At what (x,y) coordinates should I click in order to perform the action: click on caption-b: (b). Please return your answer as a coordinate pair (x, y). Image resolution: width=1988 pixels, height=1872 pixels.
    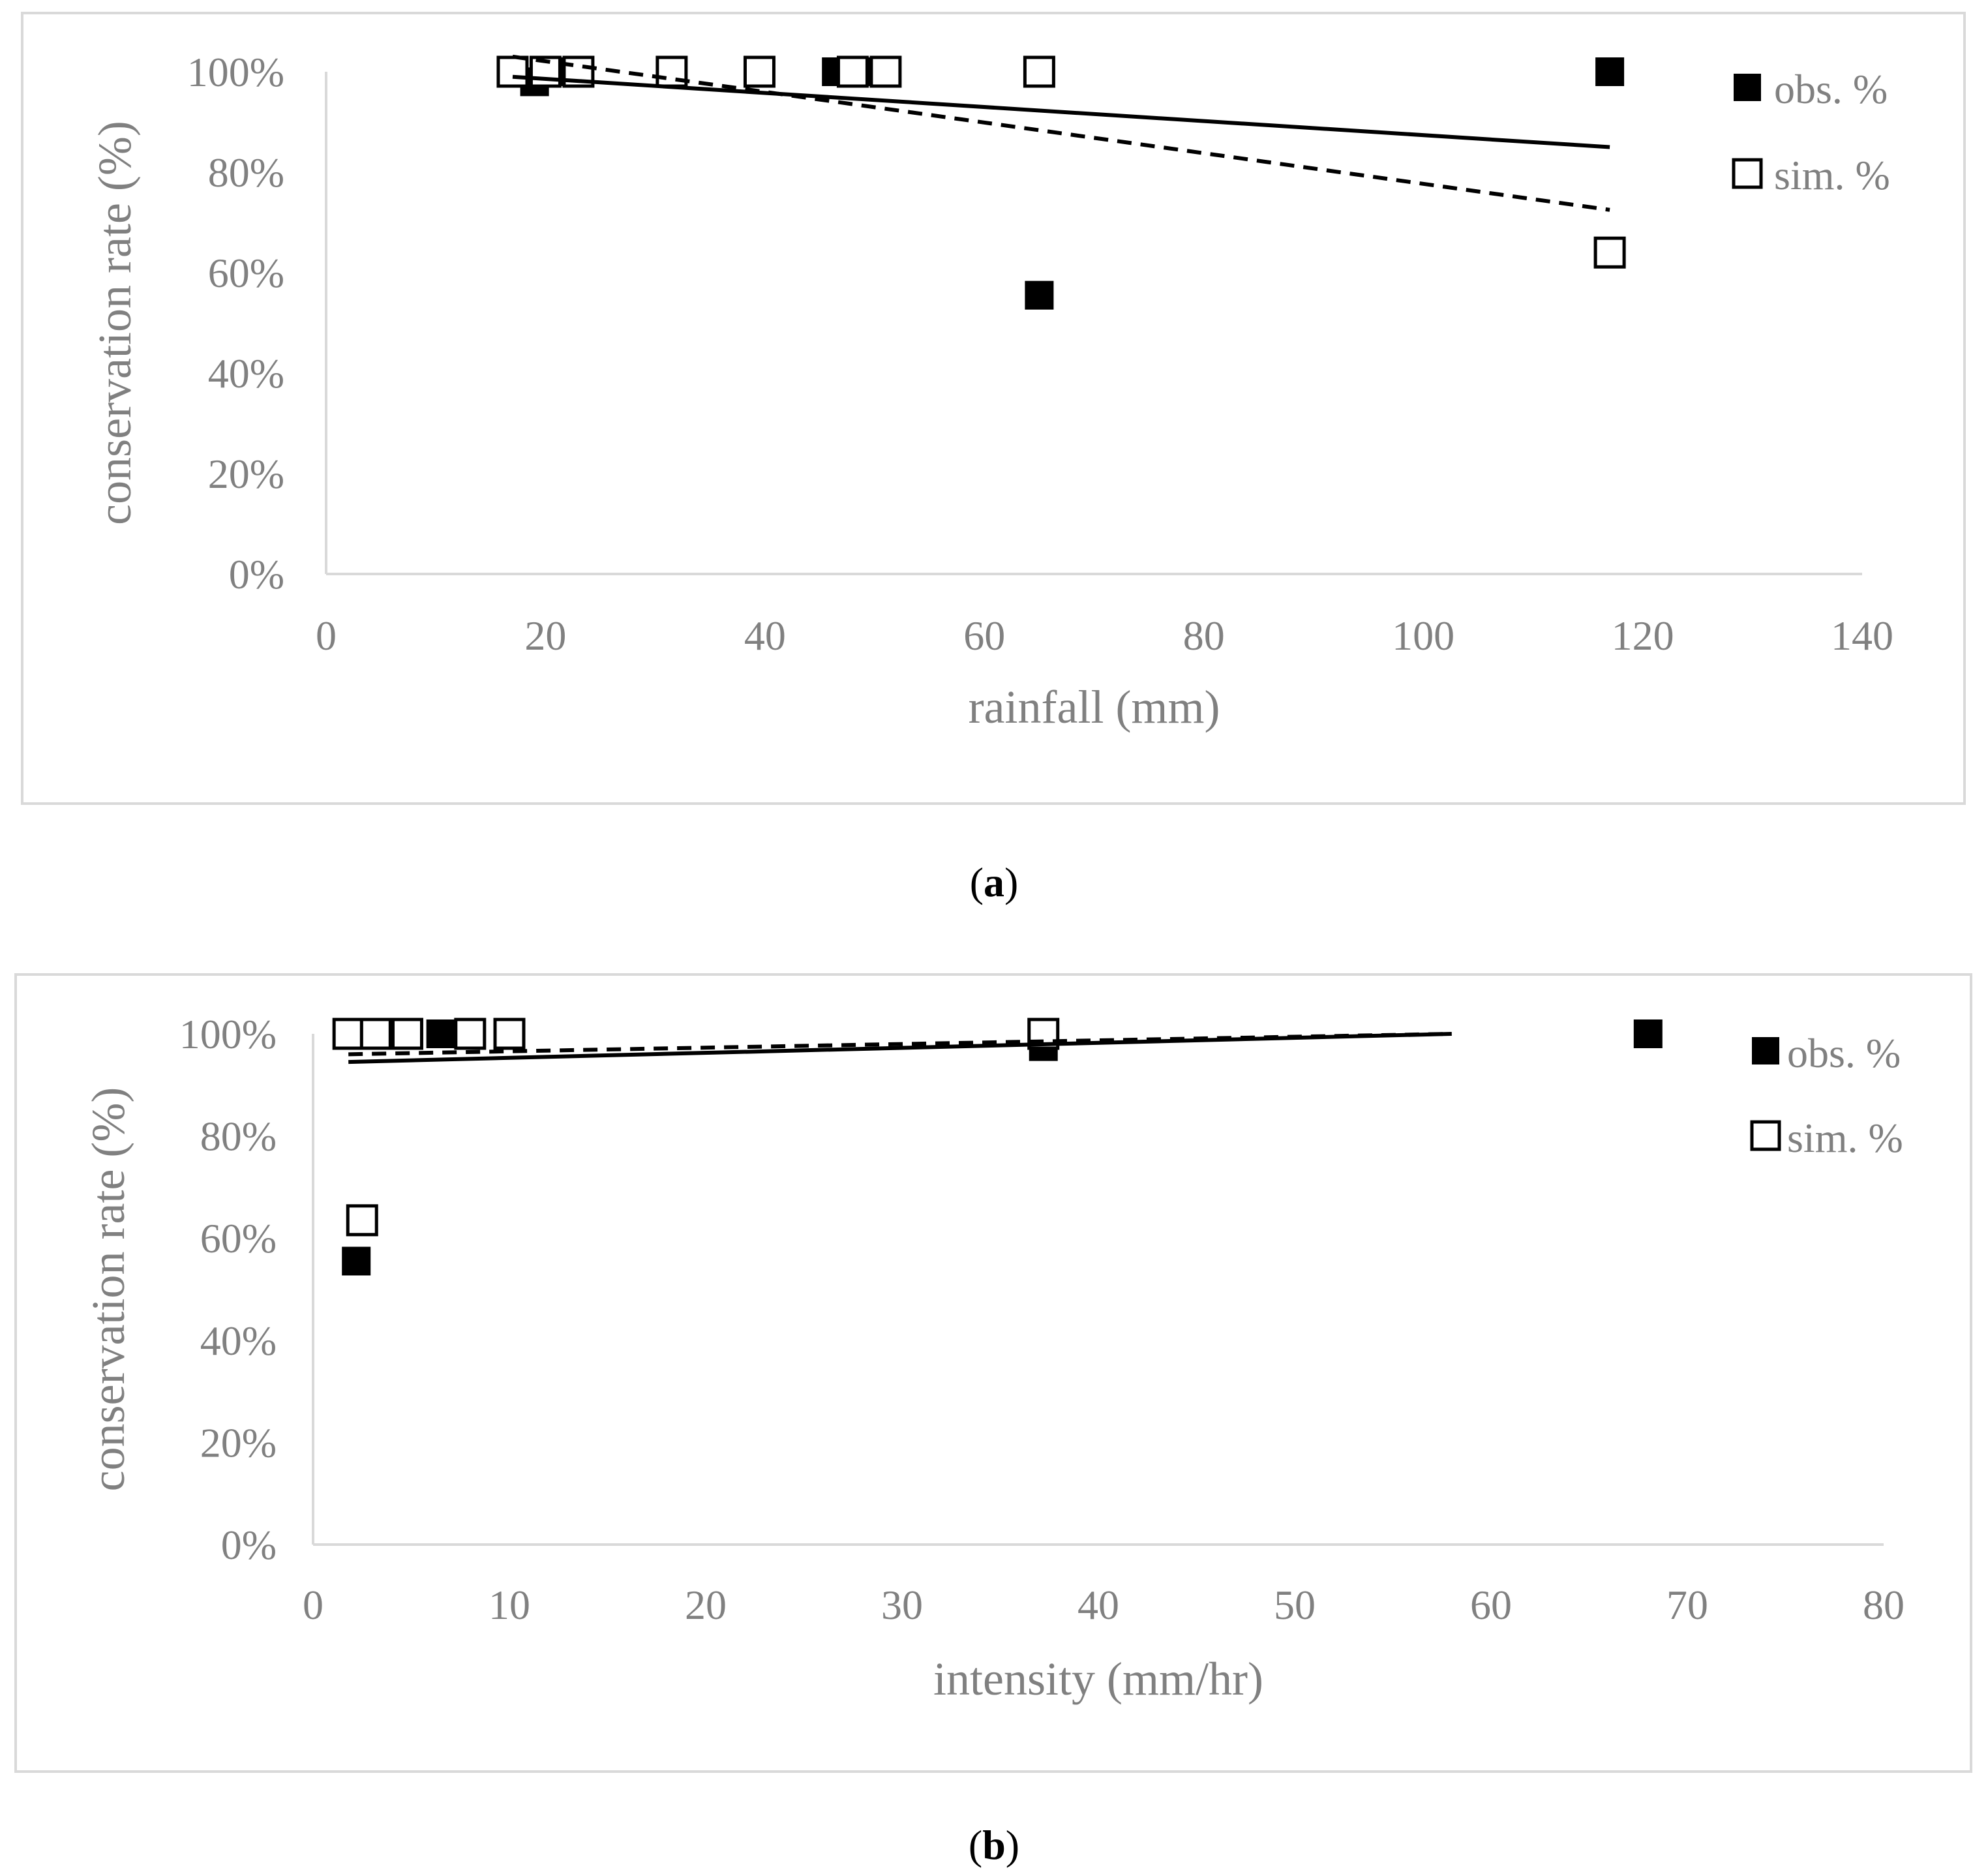
    Looking at the image, I should click on (994, 1845).